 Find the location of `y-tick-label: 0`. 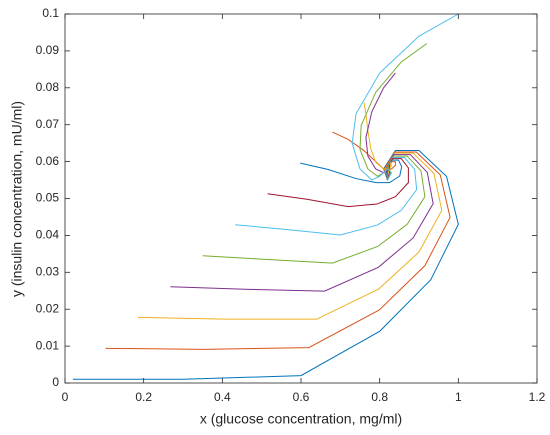

y-tick-label: 0 is located at coordinates (55, 382).